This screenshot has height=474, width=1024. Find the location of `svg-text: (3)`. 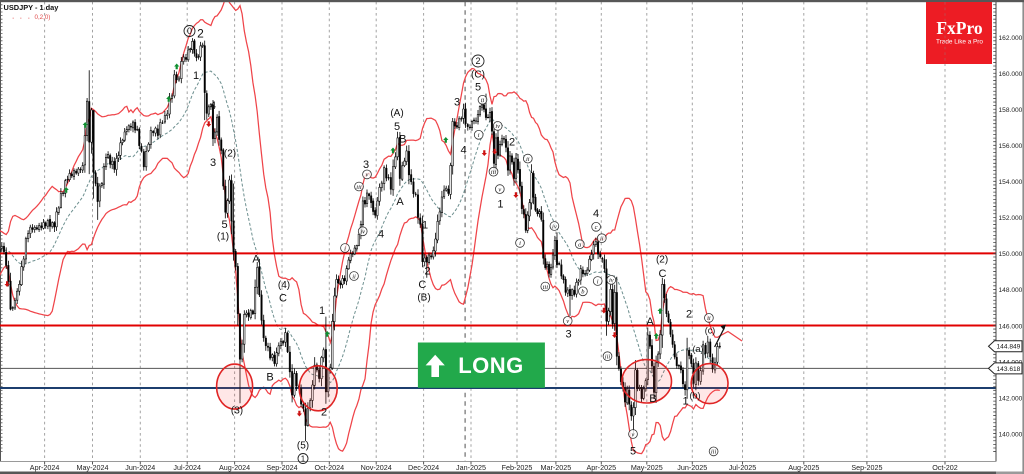

svg-text: (3) is located at coordinates (237, 411).